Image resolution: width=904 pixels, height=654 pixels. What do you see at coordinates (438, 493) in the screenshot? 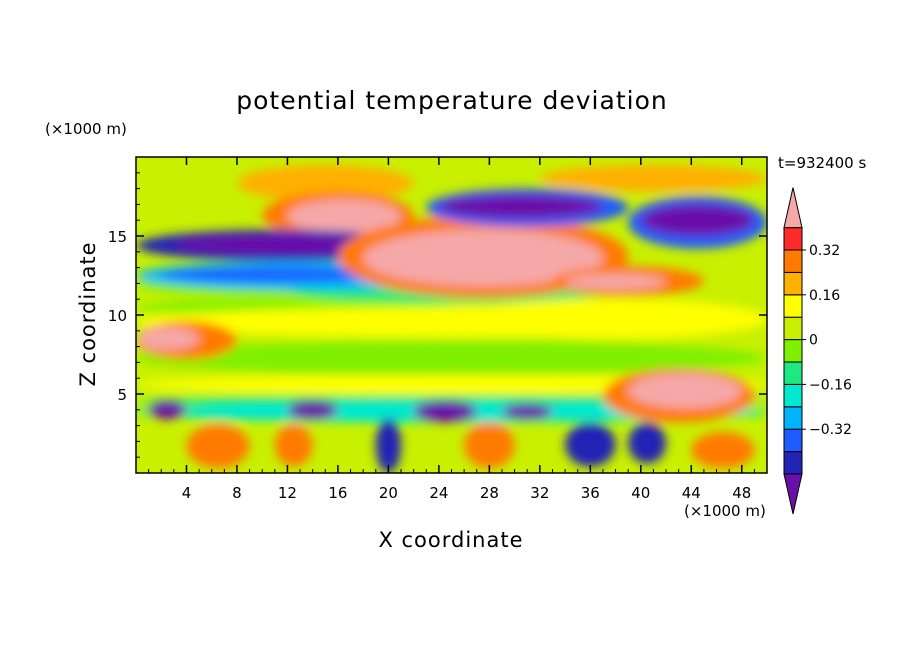
I see `x-tick-label: 24` at bounding box center [438, 493].